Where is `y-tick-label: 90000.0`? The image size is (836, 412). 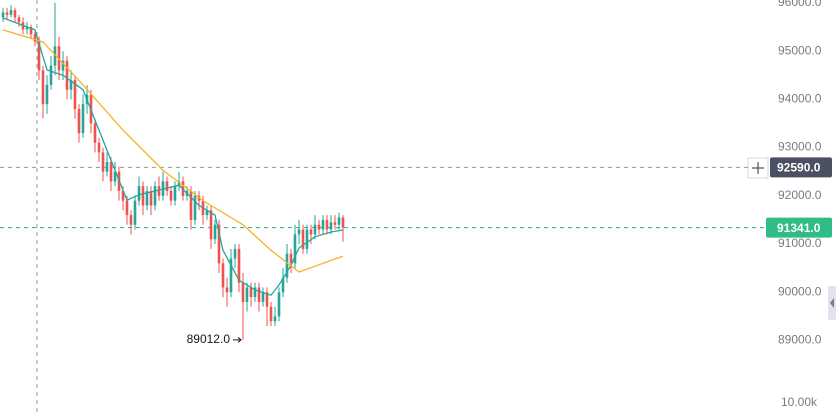 y-tick-label: 90000.0 is located at coordinates (800, 291).